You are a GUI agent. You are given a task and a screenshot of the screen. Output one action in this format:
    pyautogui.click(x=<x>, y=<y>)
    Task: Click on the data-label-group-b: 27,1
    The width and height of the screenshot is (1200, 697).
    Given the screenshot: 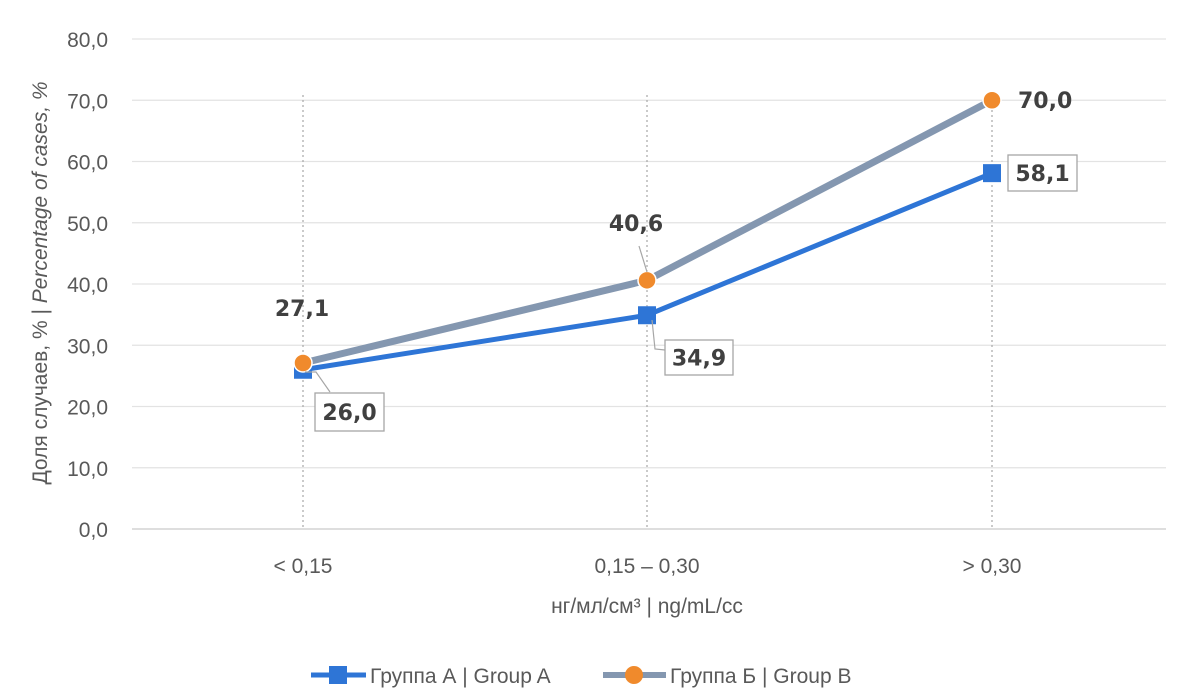 What is the action you would take?
    pyautogui.click(x=302, y=309)
    